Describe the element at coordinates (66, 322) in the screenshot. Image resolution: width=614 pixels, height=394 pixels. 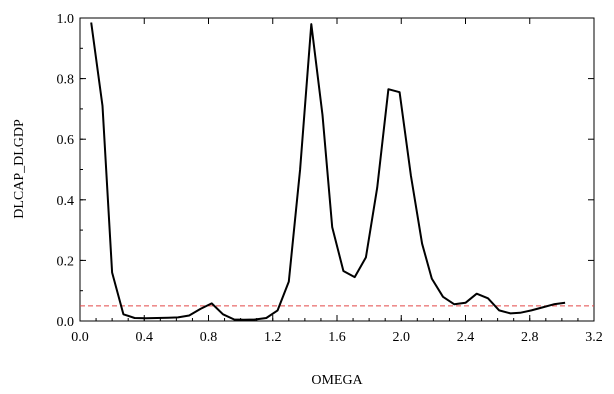
I see `y-tick-label: 0.0` at that location.